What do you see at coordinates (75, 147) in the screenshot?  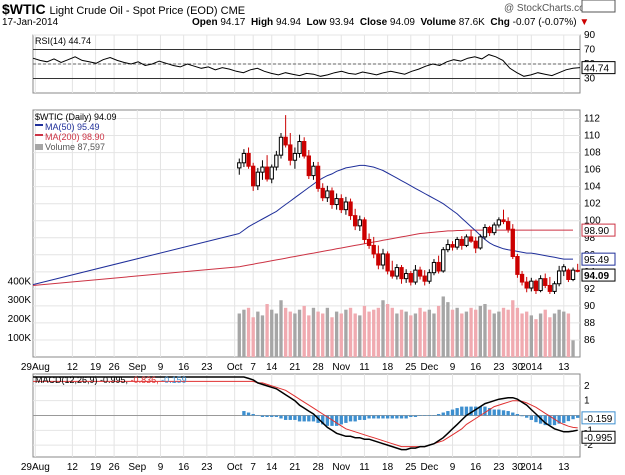 I see `volume-legend: Volume 87,597` at bounding box center [75, 147].